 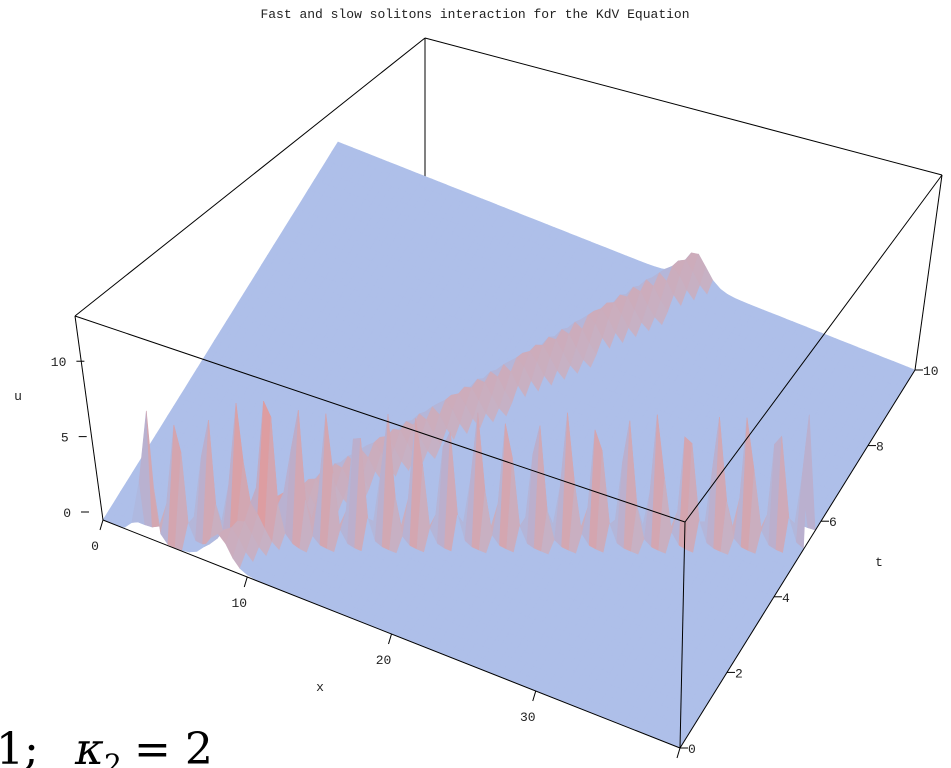 I want to click on caption-kappa: κ, so click(x=89, y=746).